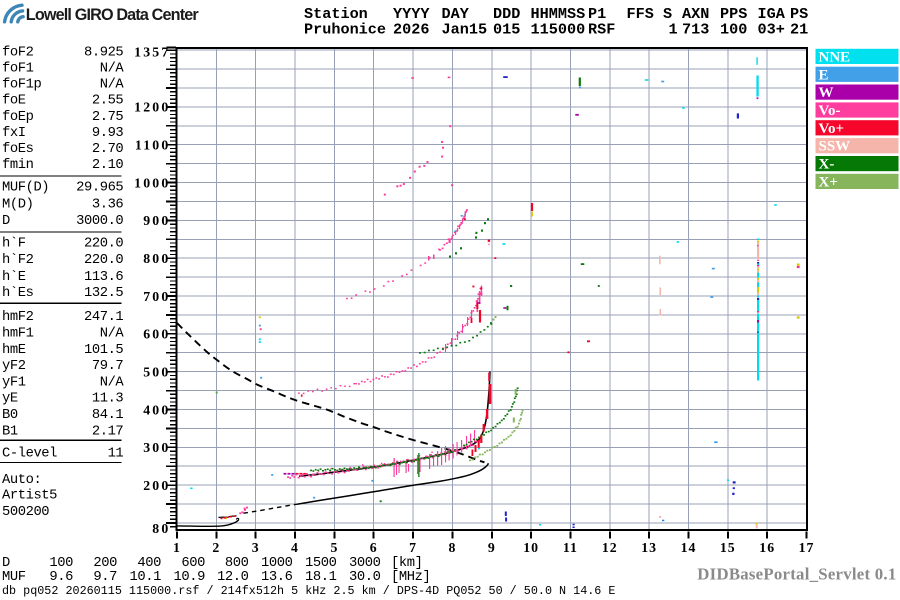  What do you see at coordinates (824, 75) in the screenshot?
I see `svg-text: E` at bounding box center [824, 75].